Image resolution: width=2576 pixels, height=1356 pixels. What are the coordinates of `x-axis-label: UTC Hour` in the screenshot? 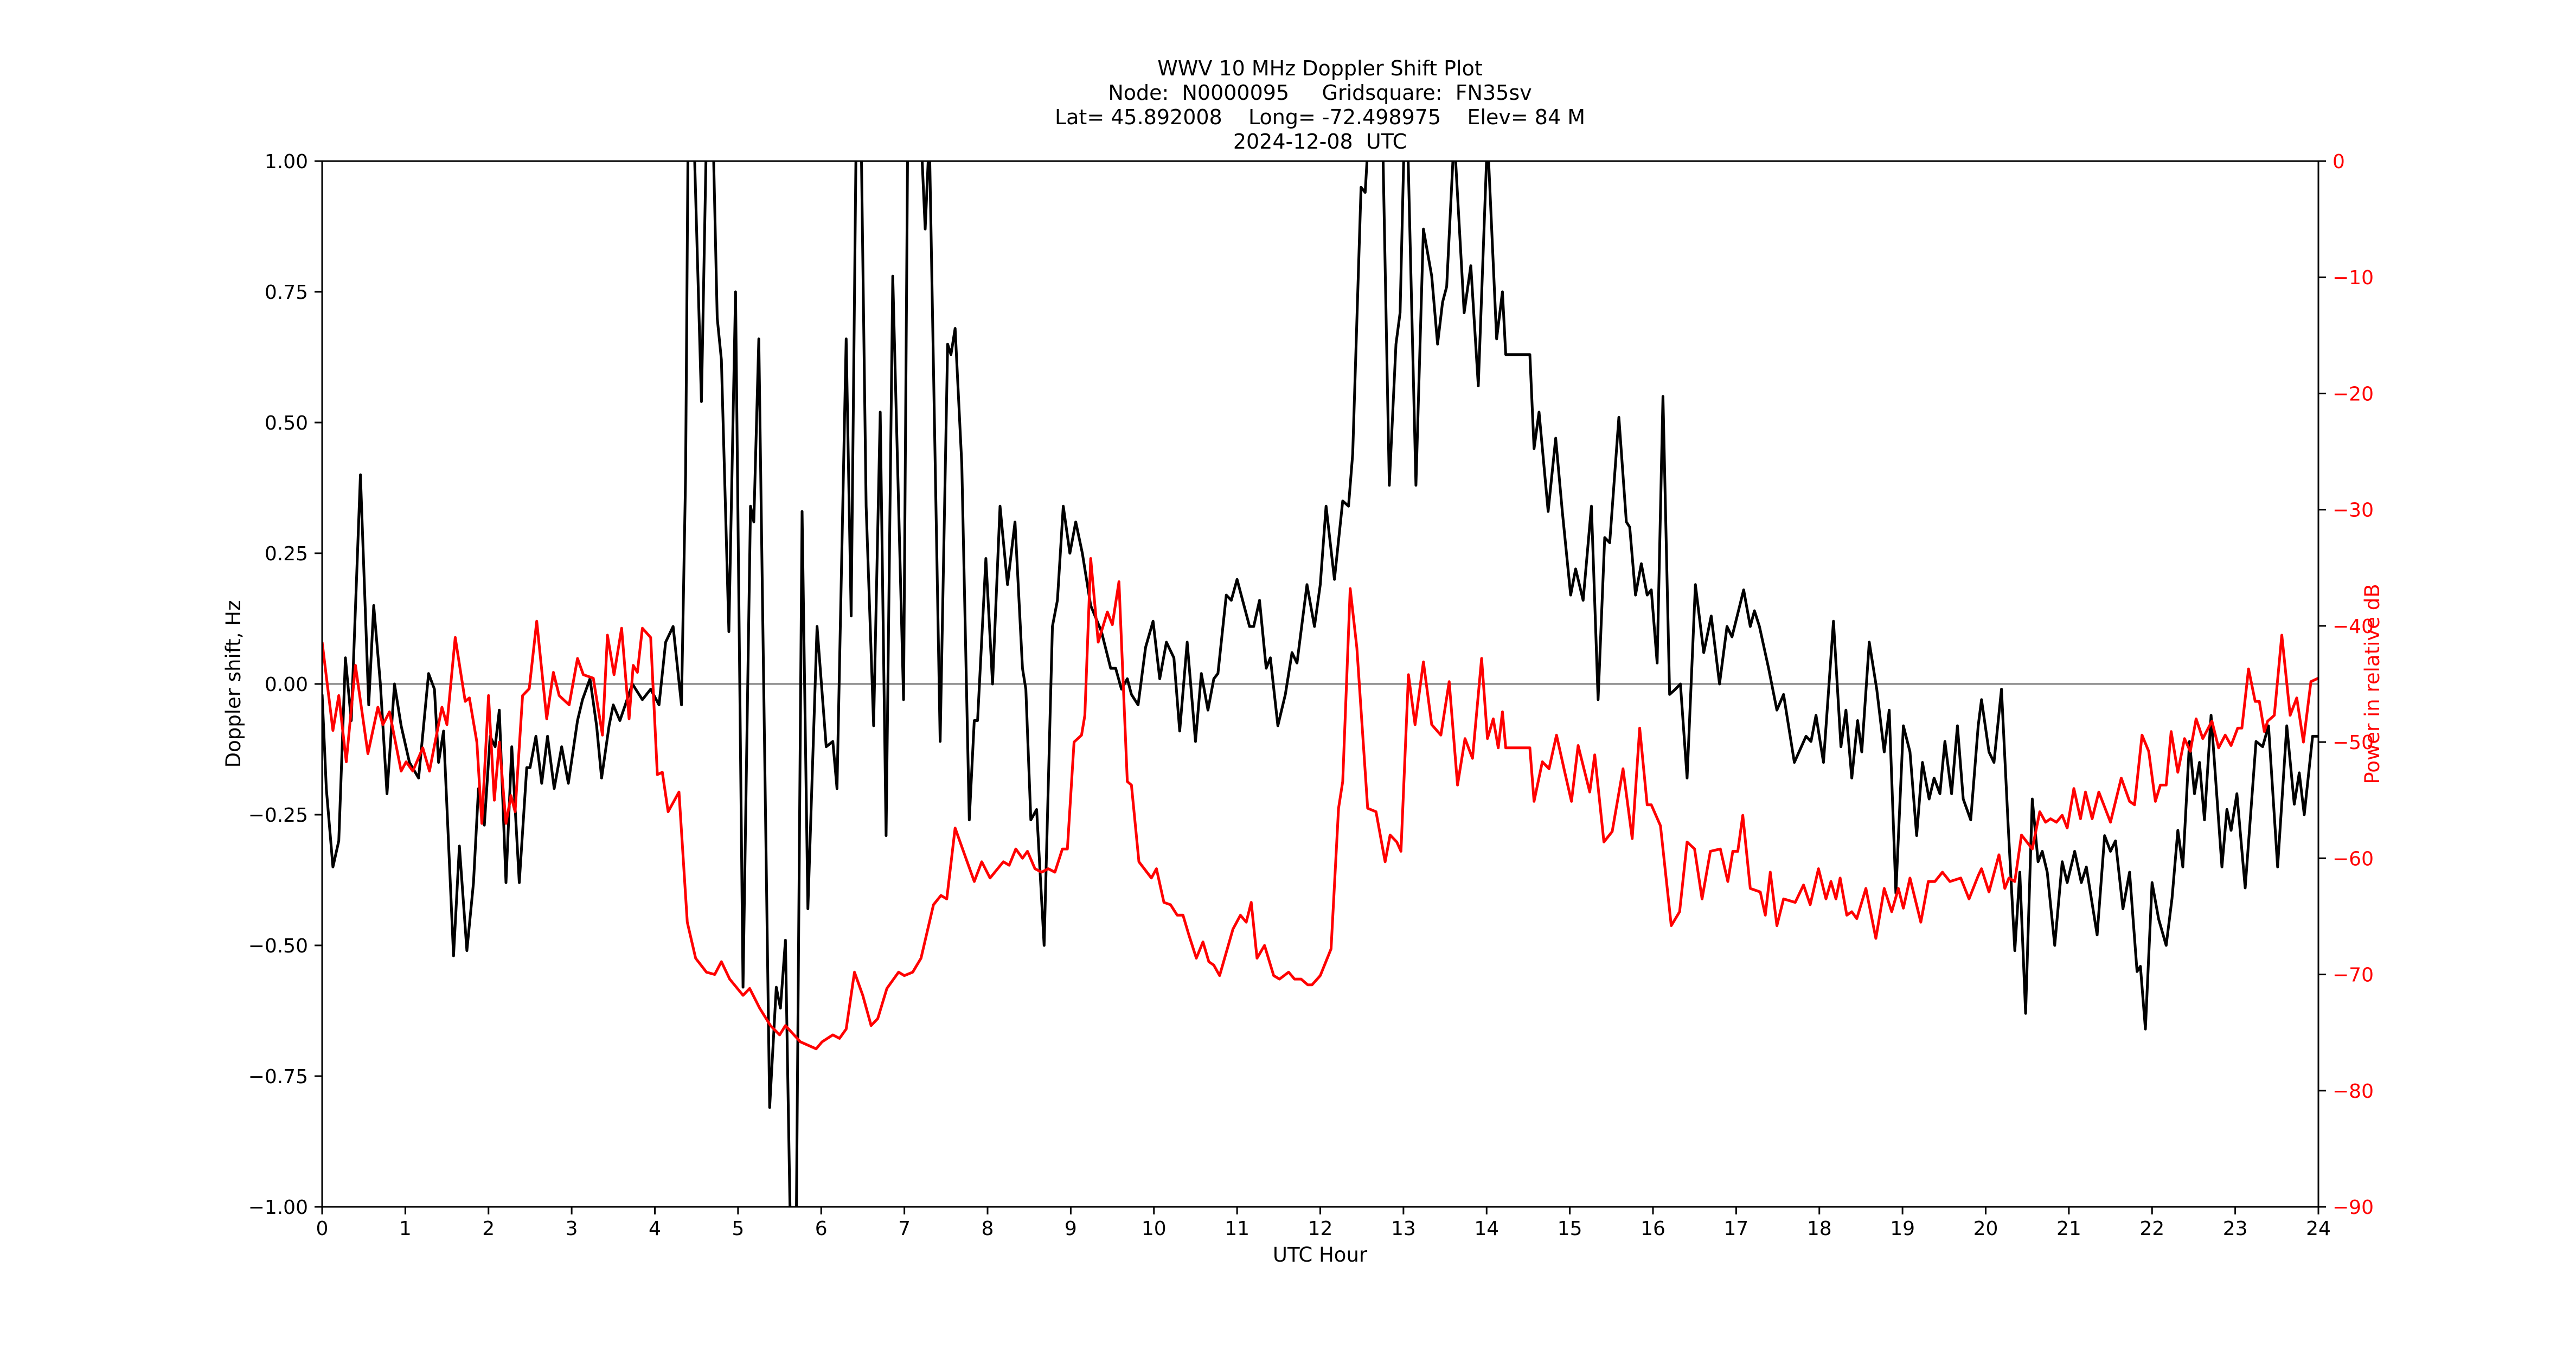 It's located at (1320, 1255).